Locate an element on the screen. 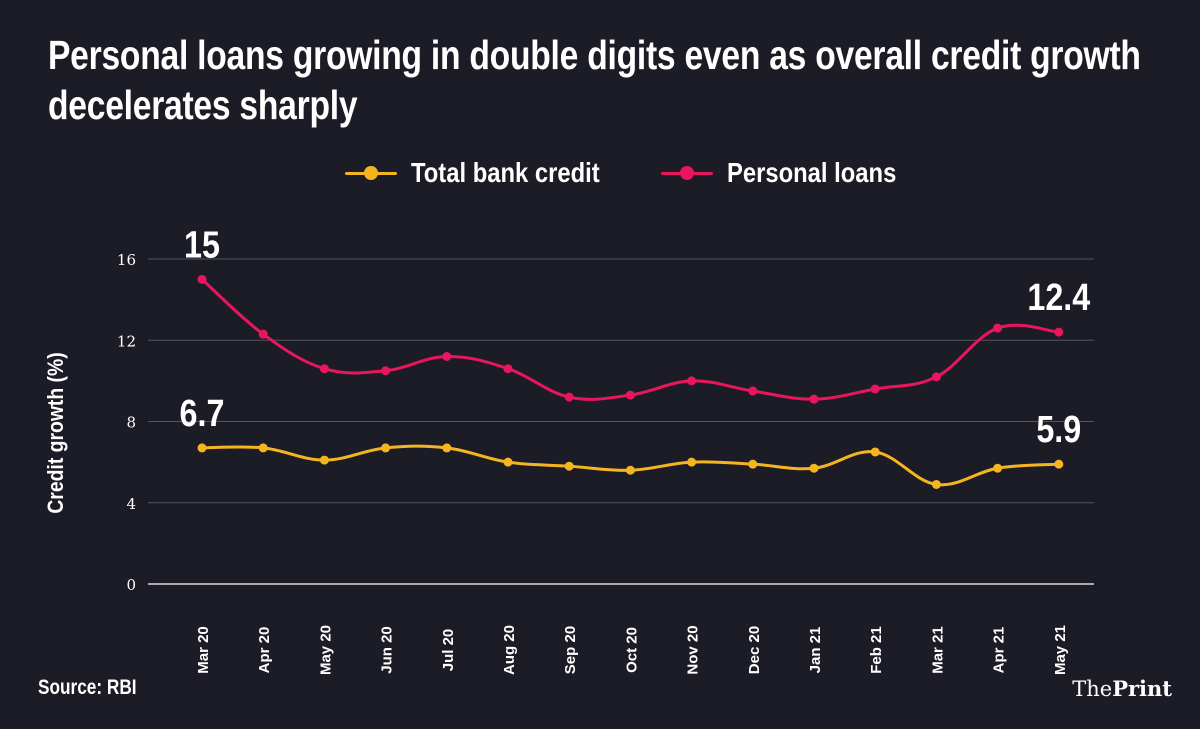 This screenshot has width=1200, height=729. theprint-logo: ThePrint is located at coordinates (1122, 688).